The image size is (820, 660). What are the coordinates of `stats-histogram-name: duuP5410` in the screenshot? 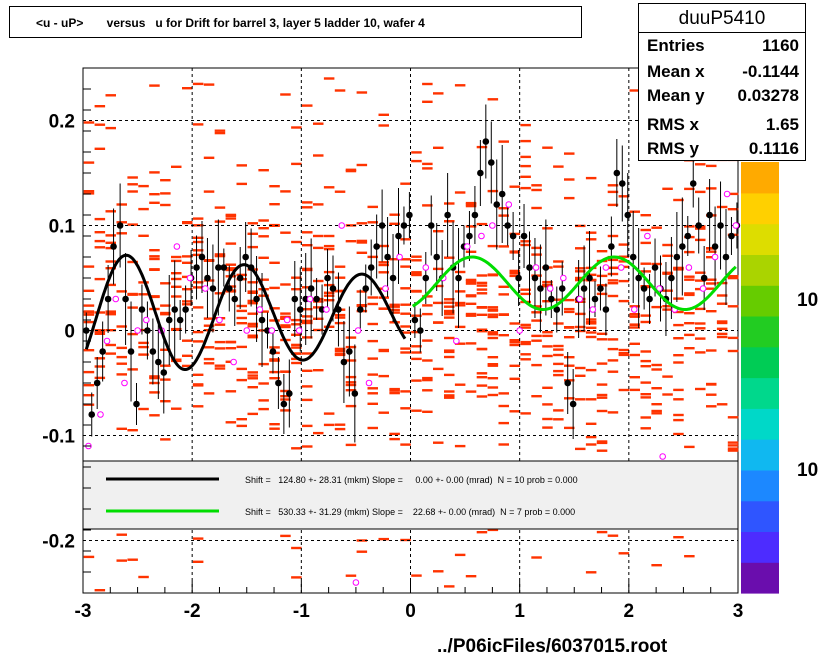 It's located at (722, 18).